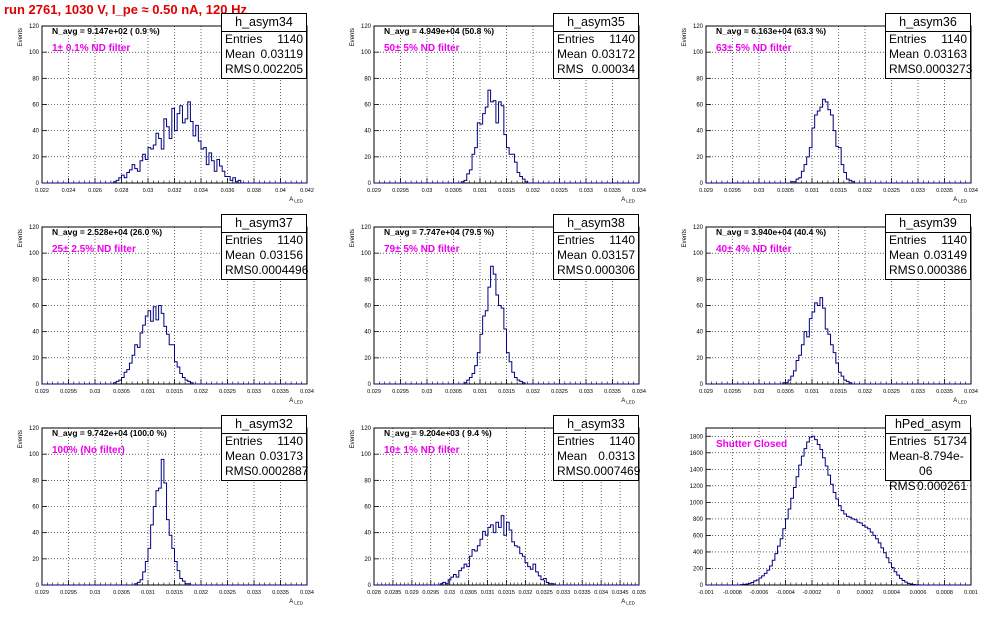  I want to click on stat-value: 0.0313, so click(616, 456).